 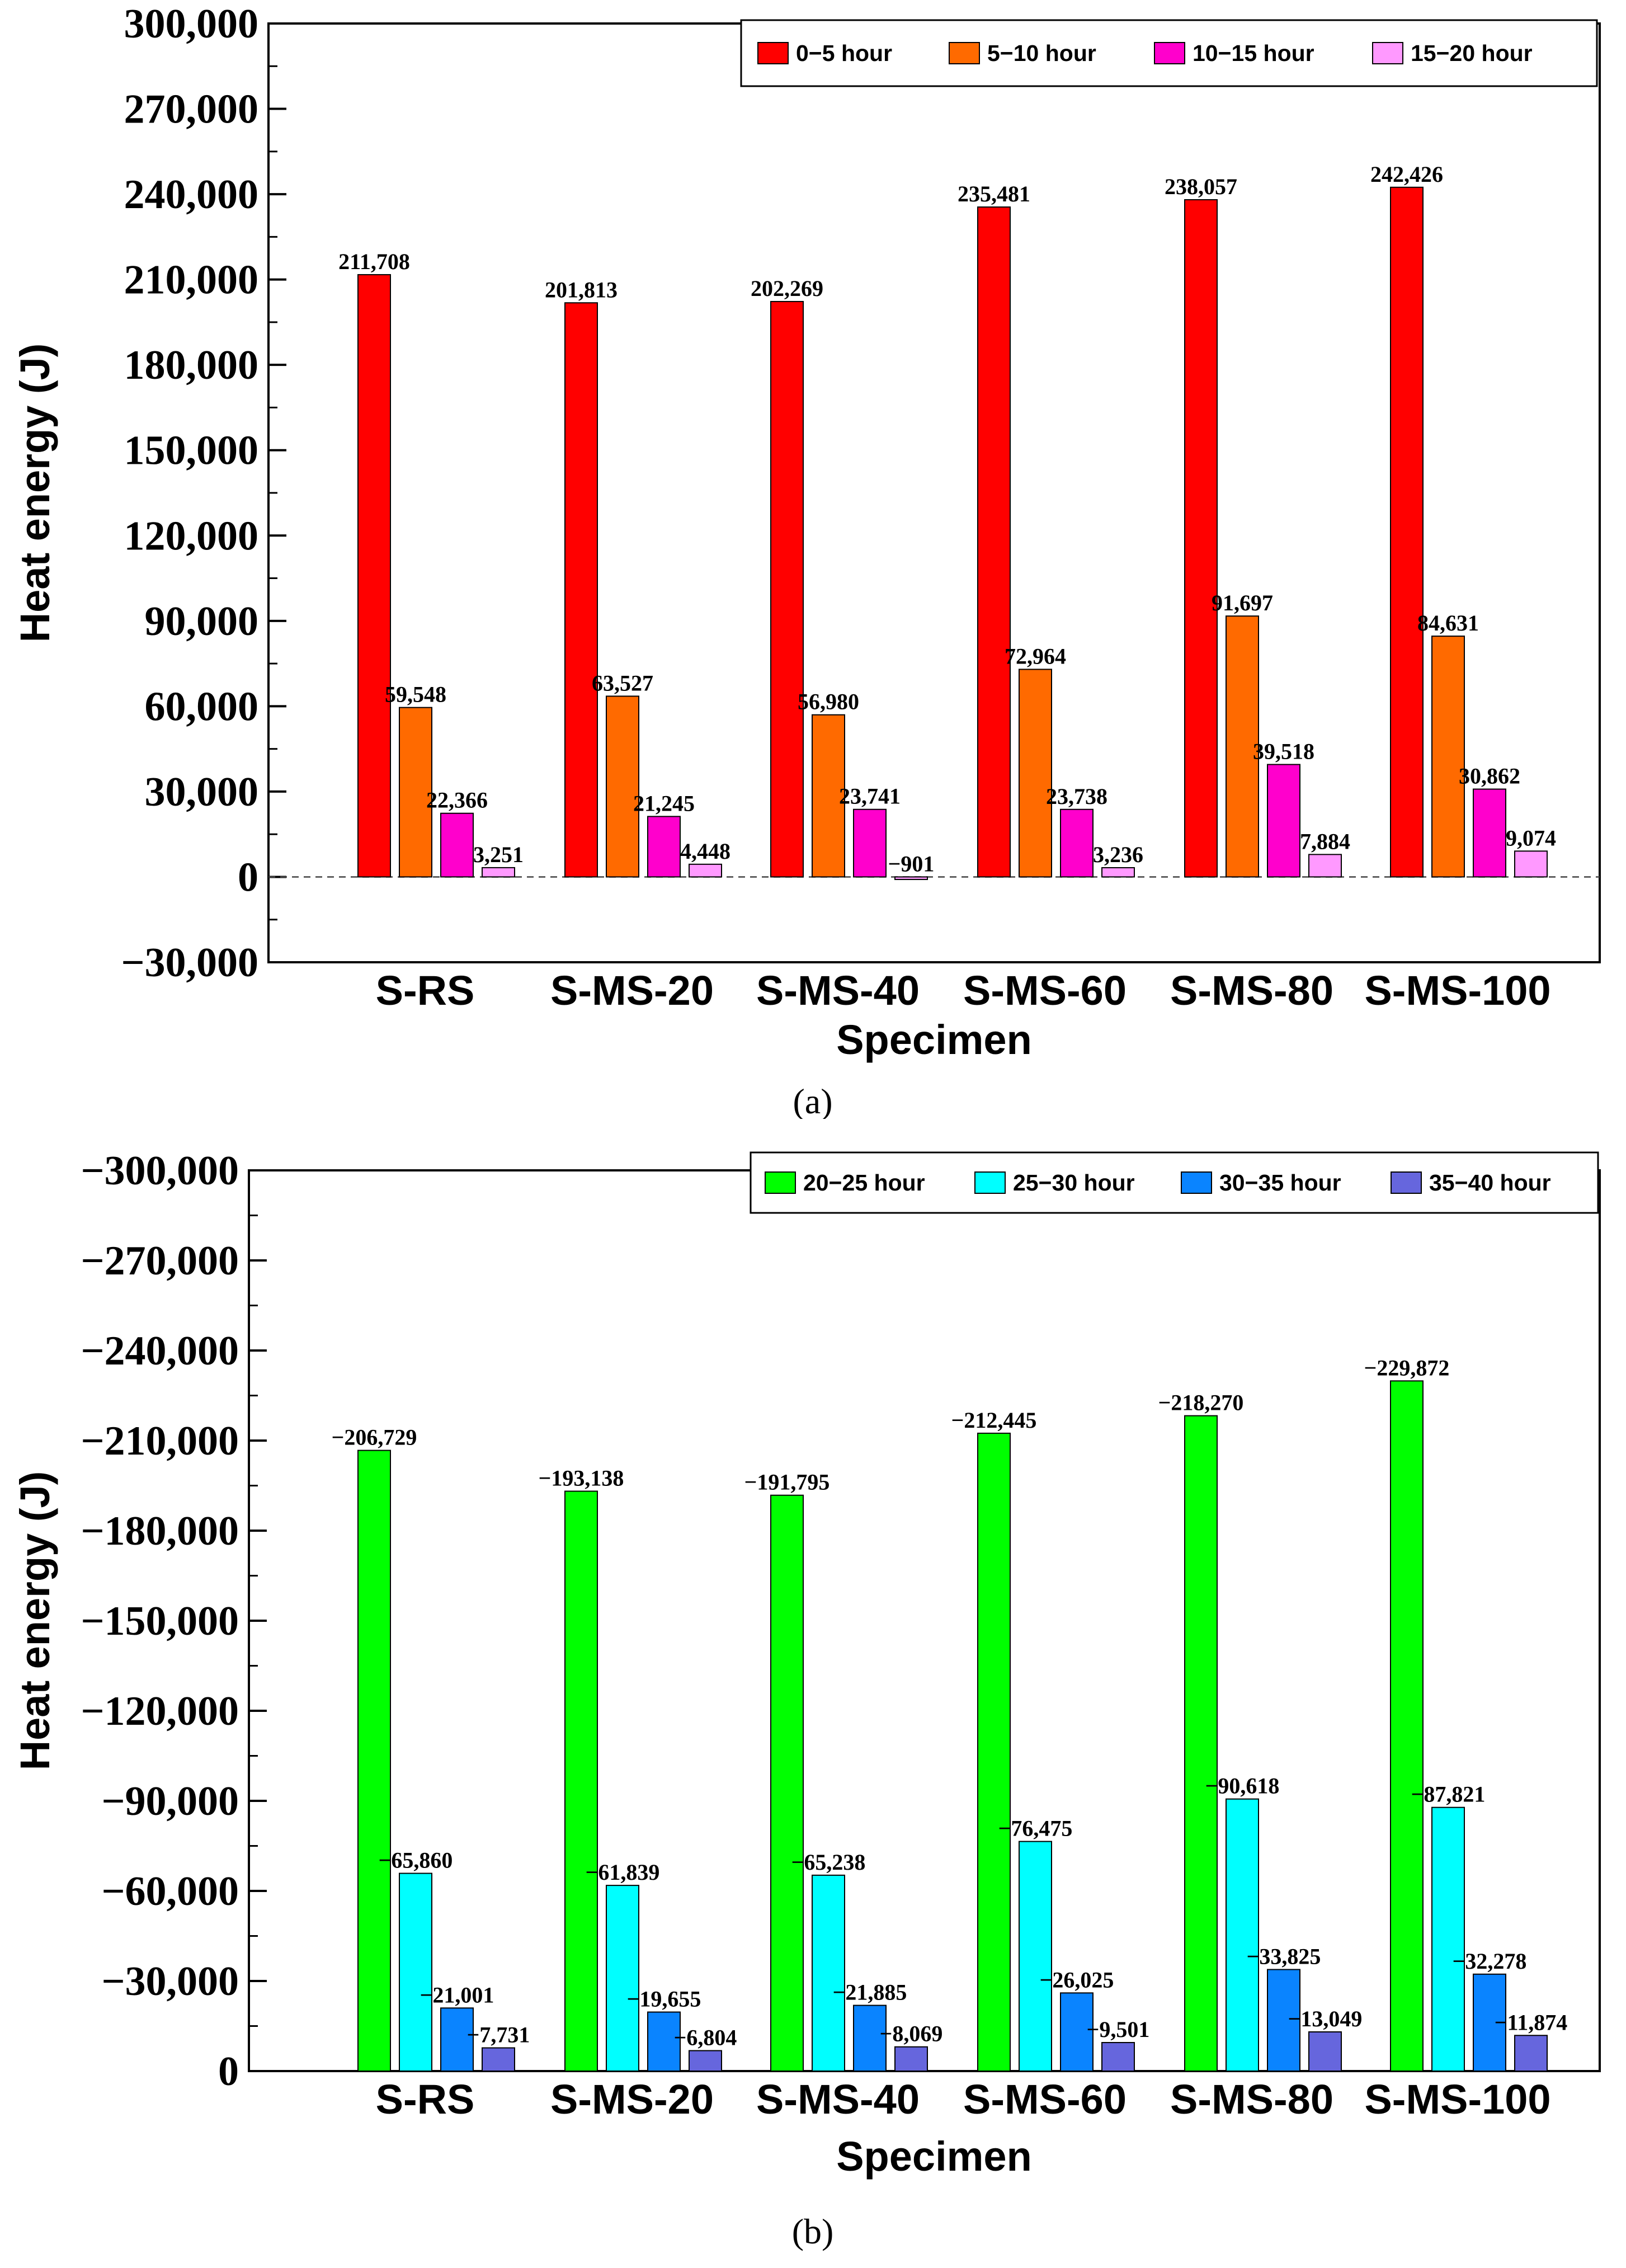 What do you see at coordinates (911, 2033) in the screenshot?
I see `data-label: −8,069` at bounding box center [911, 2033].